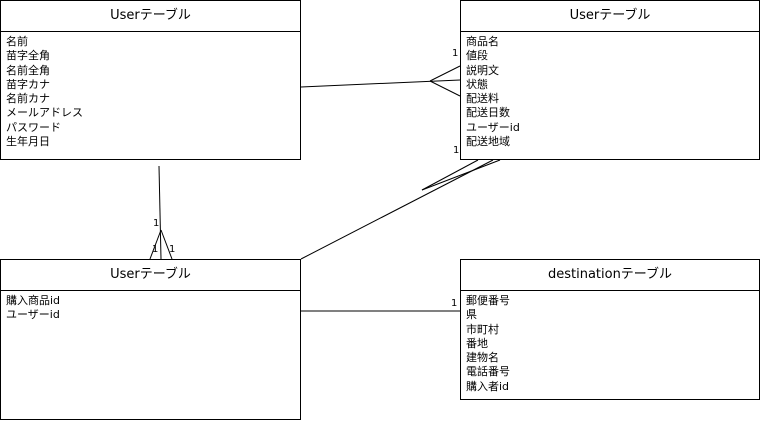 The height and width of the screenshot is (424, 761). What do you see at coordinates (471, 315) in the screenshot?
I see `entity-field: 県` at bounding box center [471, 315].